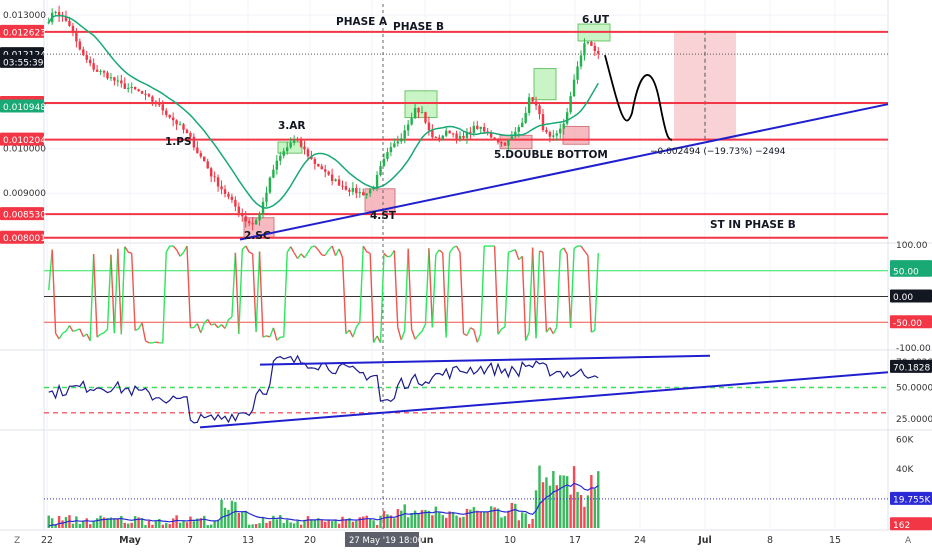  Describe the element at coordinates (466, 497) in the screenshot. I see `volume-panel` at that location.